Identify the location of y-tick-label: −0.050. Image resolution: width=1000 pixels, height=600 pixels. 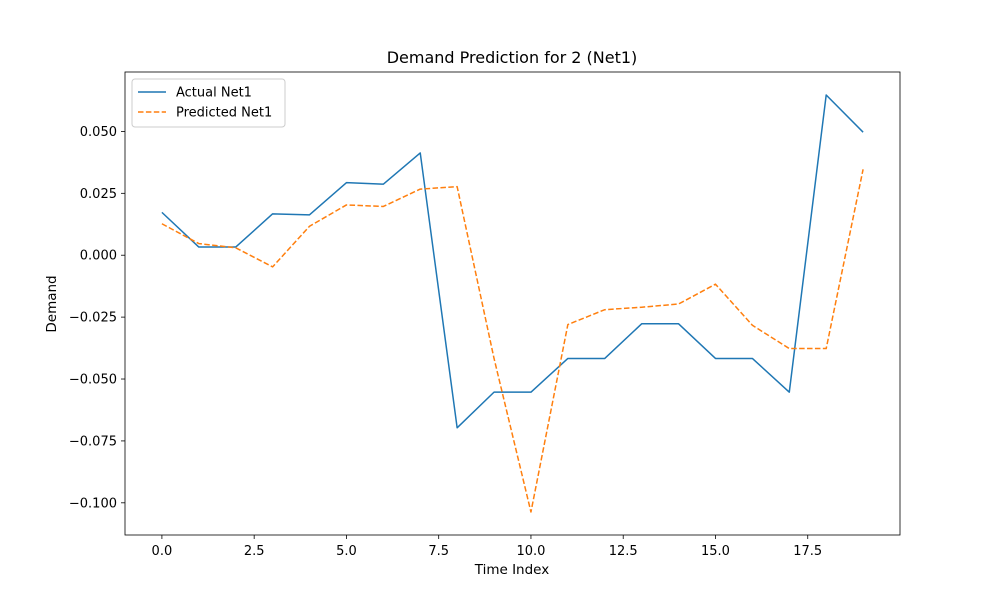
(93, 380).